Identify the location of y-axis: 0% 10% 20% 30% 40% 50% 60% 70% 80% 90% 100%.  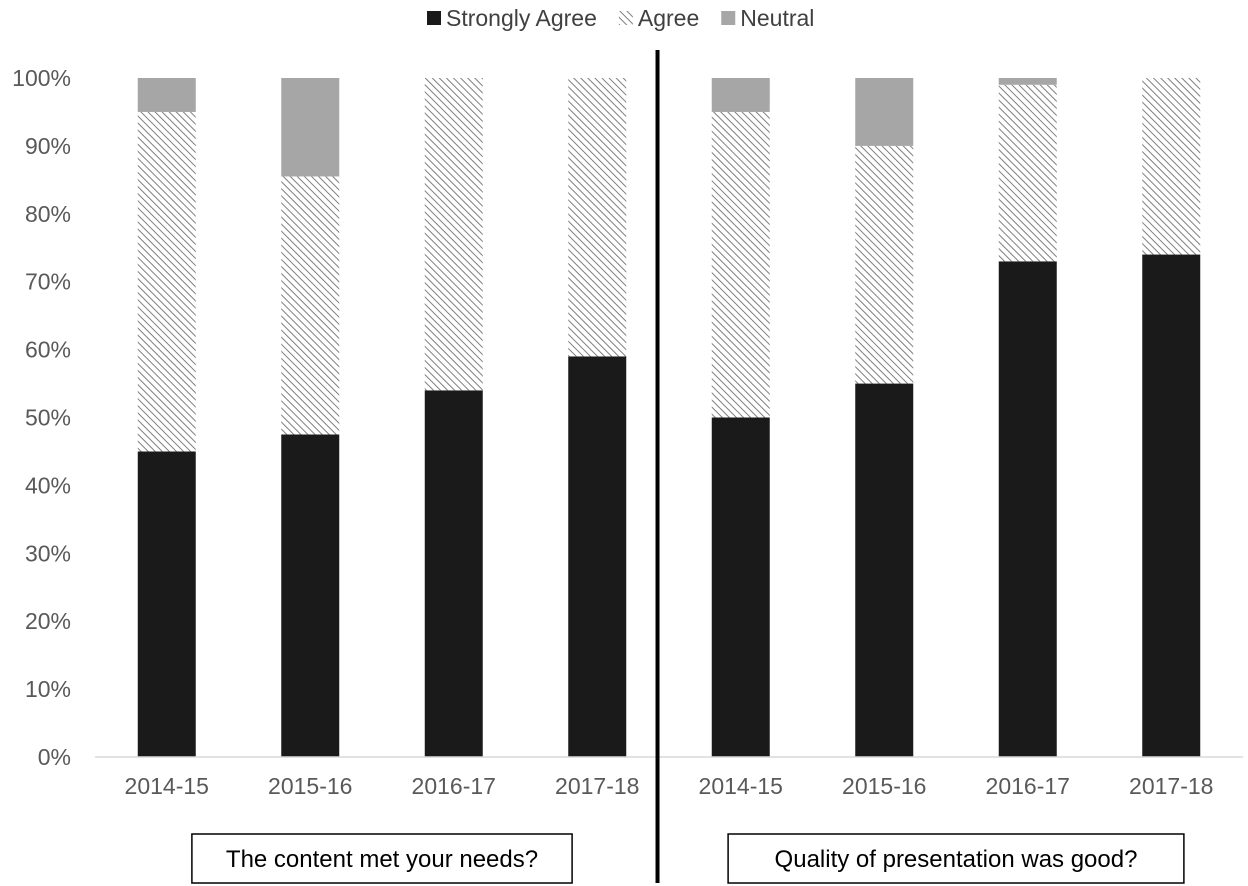
(41, 417).